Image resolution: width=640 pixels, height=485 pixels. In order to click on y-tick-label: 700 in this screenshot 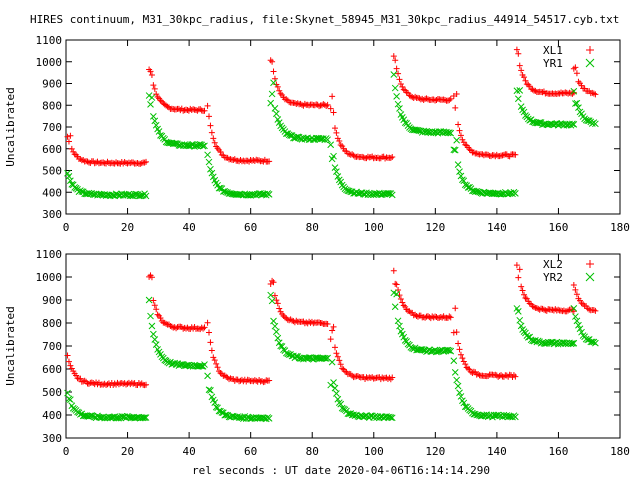, I will do `click(52, 127)`.